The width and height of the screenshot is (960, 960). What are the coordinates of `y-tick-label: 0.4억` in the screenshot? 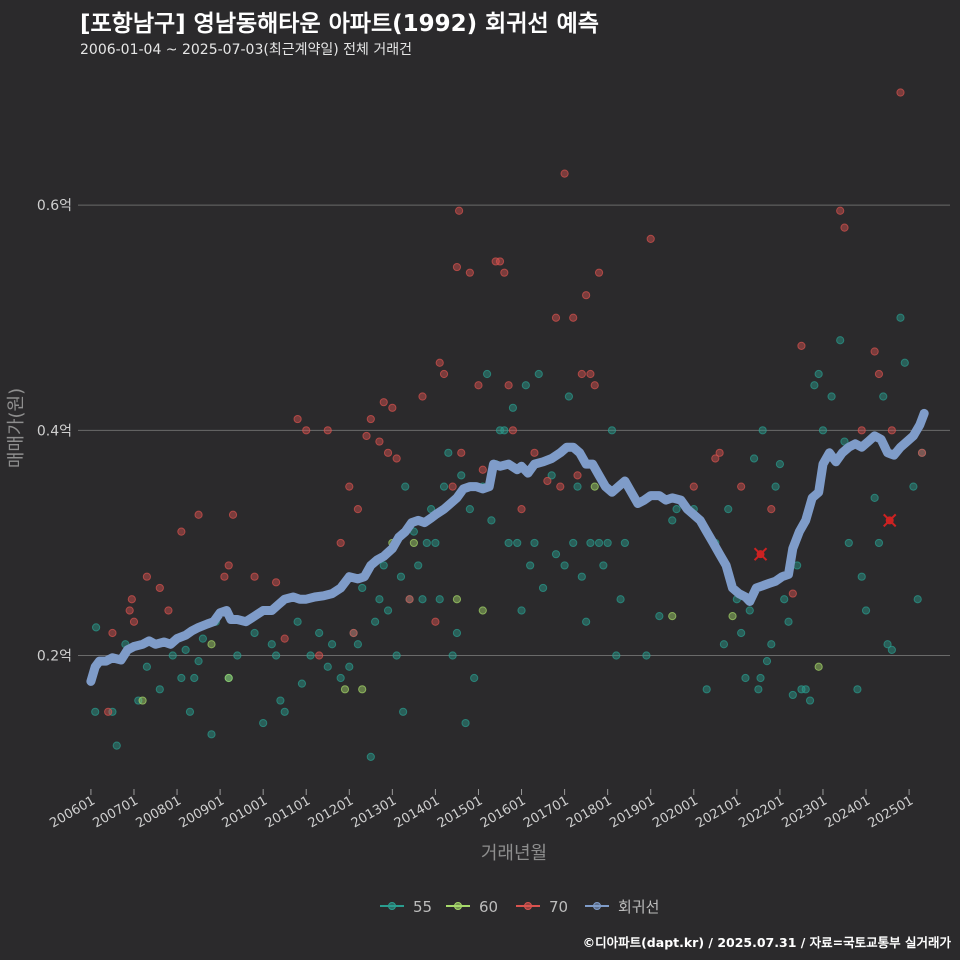 It's located at (54, 431).